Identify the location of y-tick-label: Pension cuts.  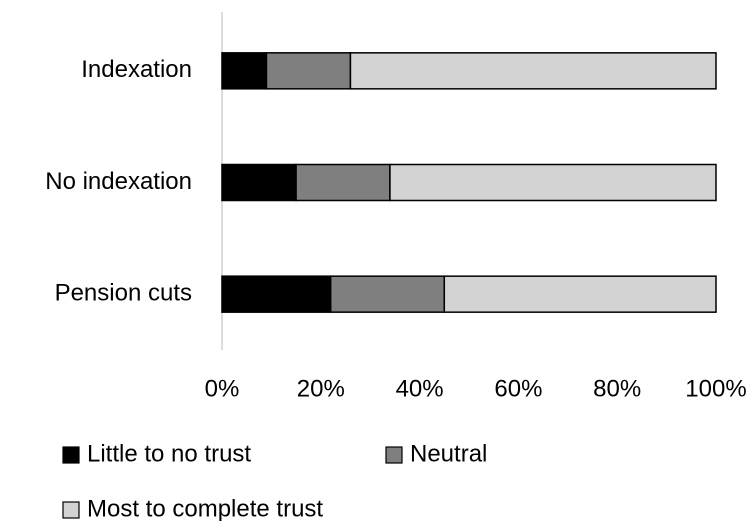
(123, 293).